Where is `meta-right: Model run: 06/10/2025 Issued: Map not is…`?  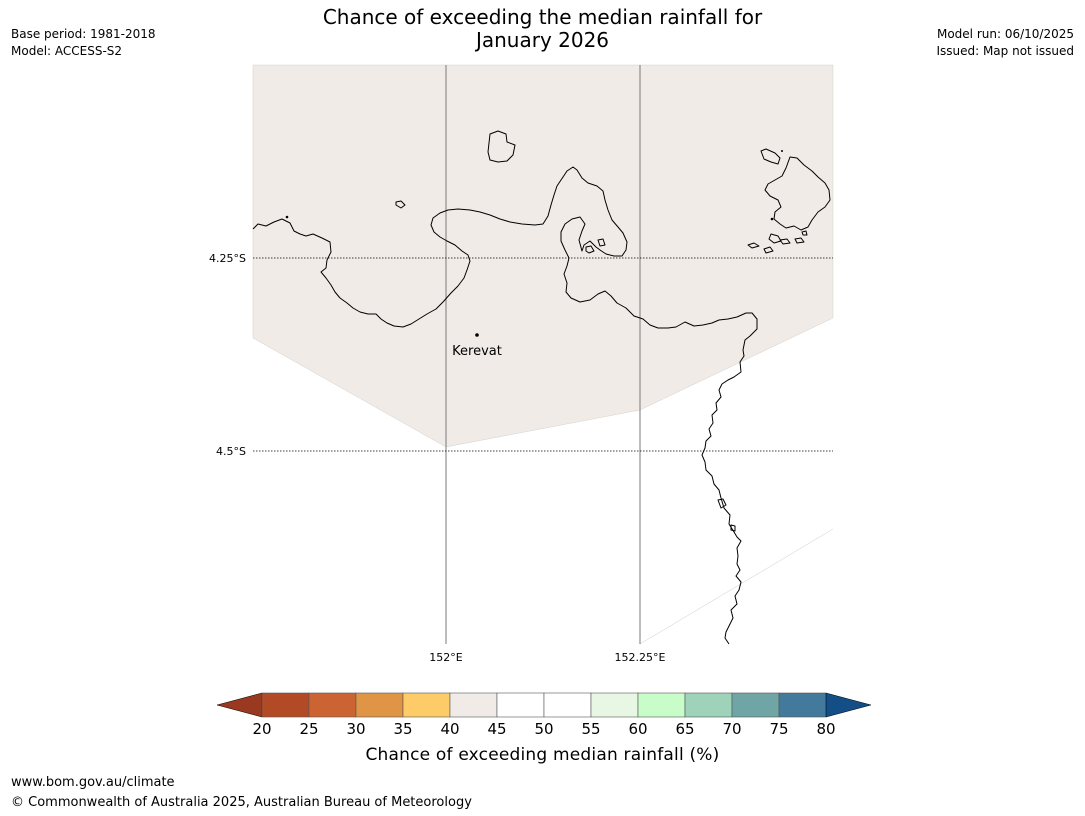 meta-right: Model run: 06/10/2025 Issued: Map not is… is located at coordinates (1005, 43).